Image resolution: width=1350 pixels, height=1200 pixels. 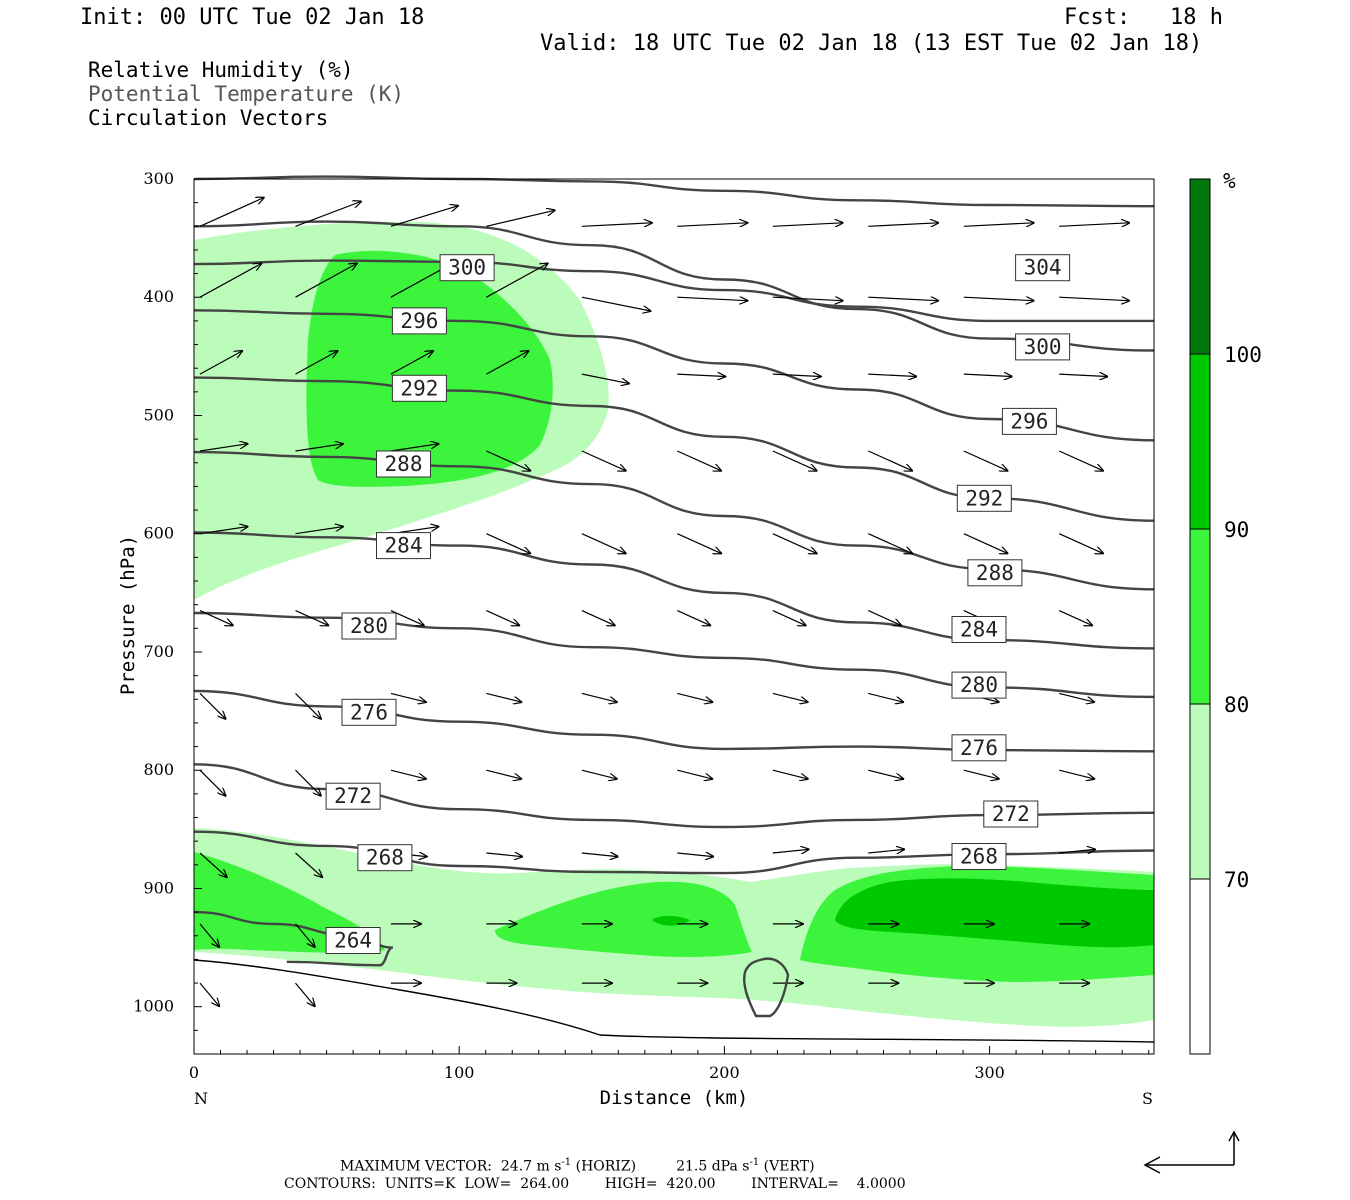 I want to click on y-tick-label: 500, so click(x=158, y=415).